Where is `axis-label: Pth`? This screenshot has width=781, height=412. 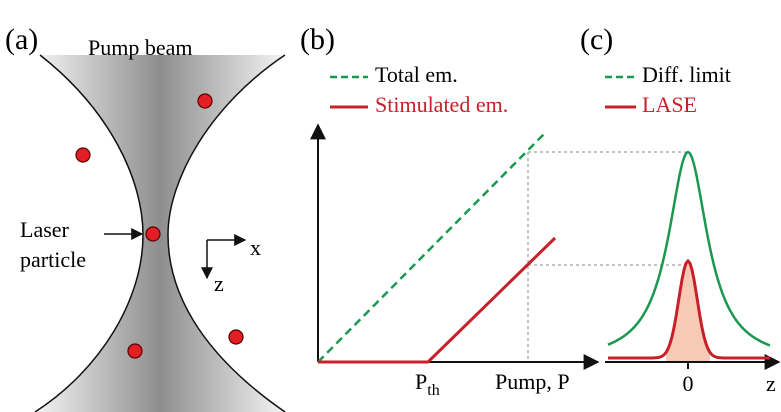 axis-label: Pth is located at coordinates (427, 384).